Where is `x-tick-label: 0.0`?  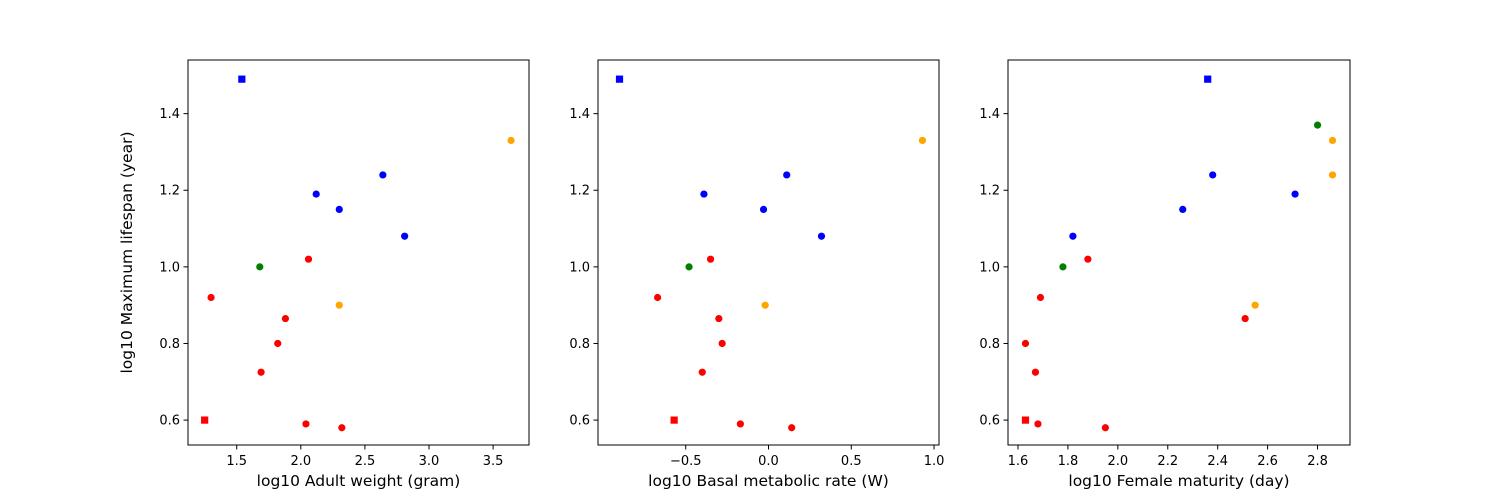 x-tick-label: 0.0 is located at coordinates (768, 461).